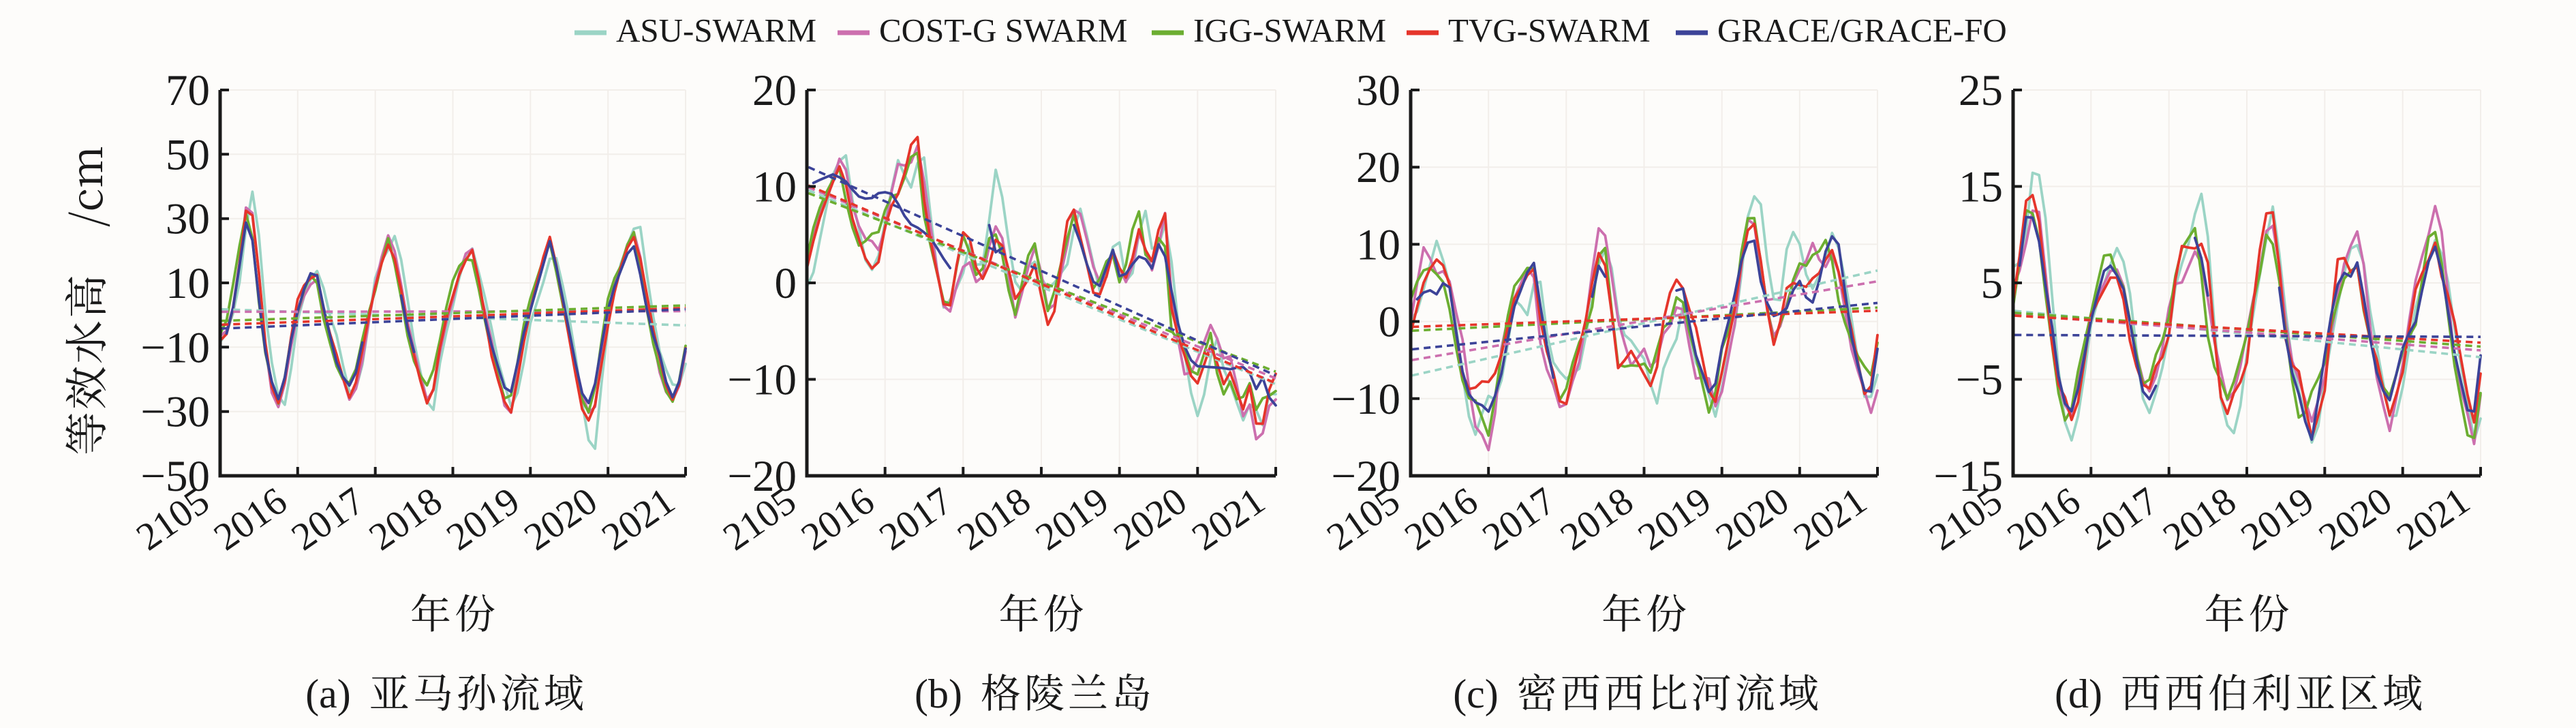  I want to click on svg-text: 25, so click(1981, 90).